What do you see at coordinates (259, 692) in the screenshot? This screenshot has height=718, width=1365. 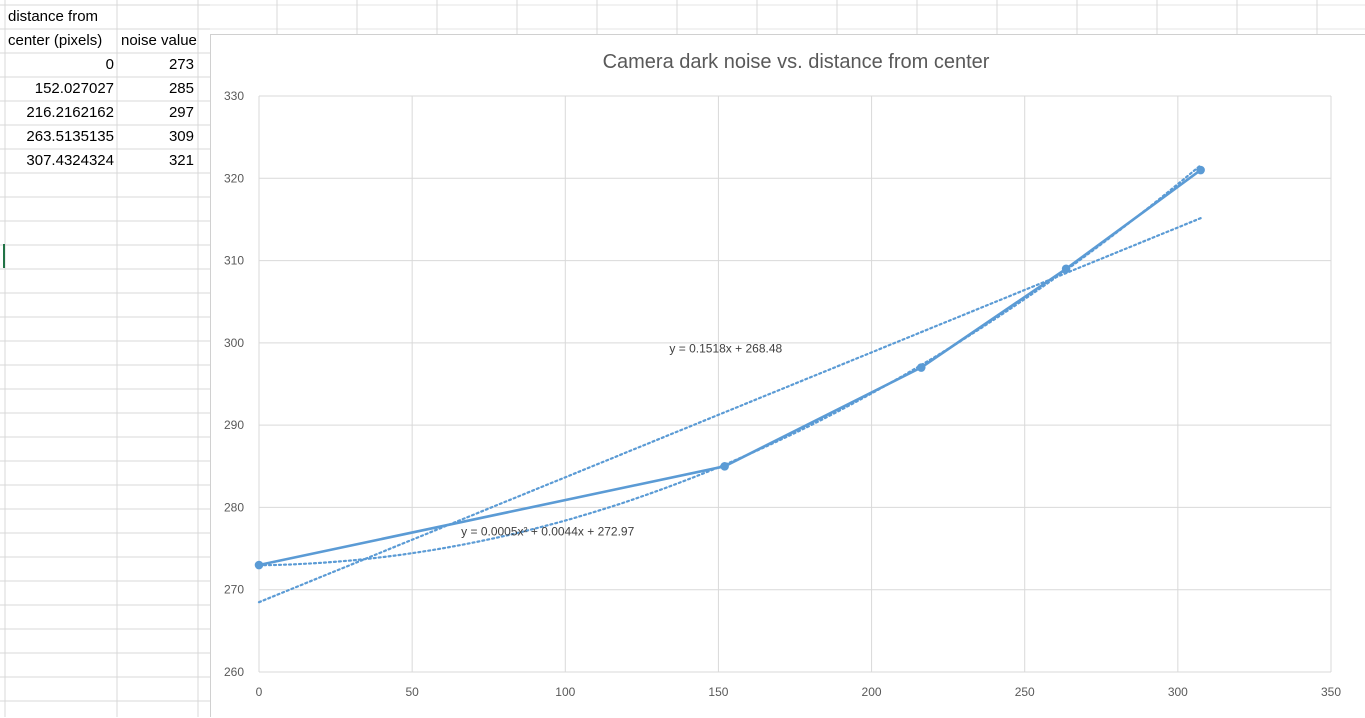 I see `x-tick-label: 0` at bounding box center [259, 692].